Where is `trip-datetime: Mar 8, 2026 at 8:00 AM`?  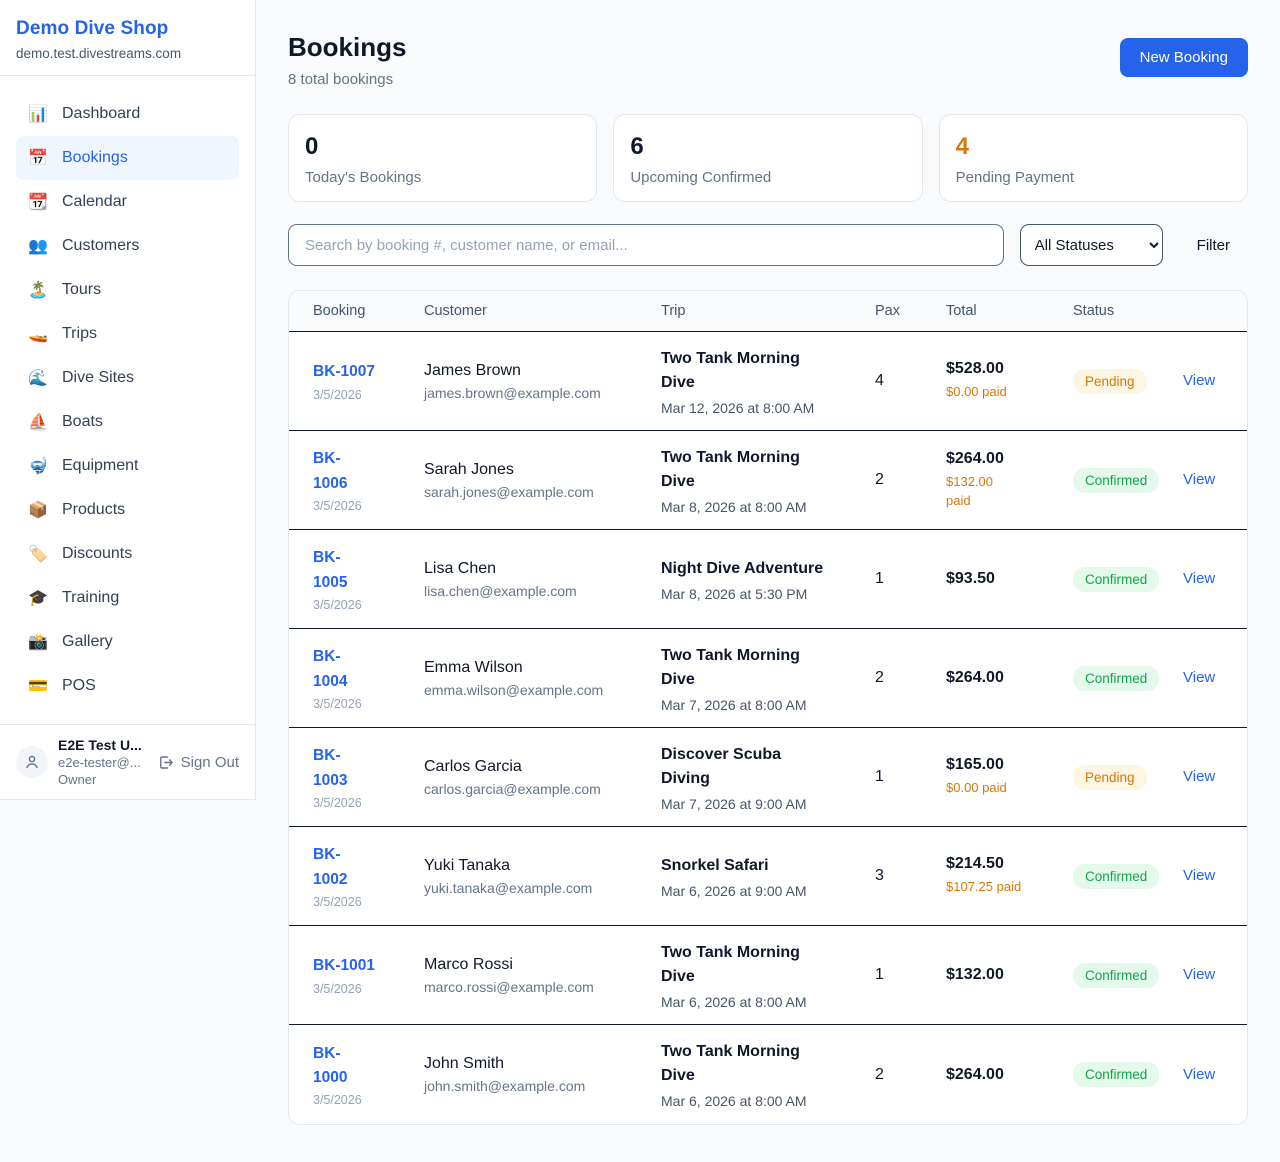
trip-datetime: Mar 8, 2026 at 8:00 AM is located at coordinates (734, 506).